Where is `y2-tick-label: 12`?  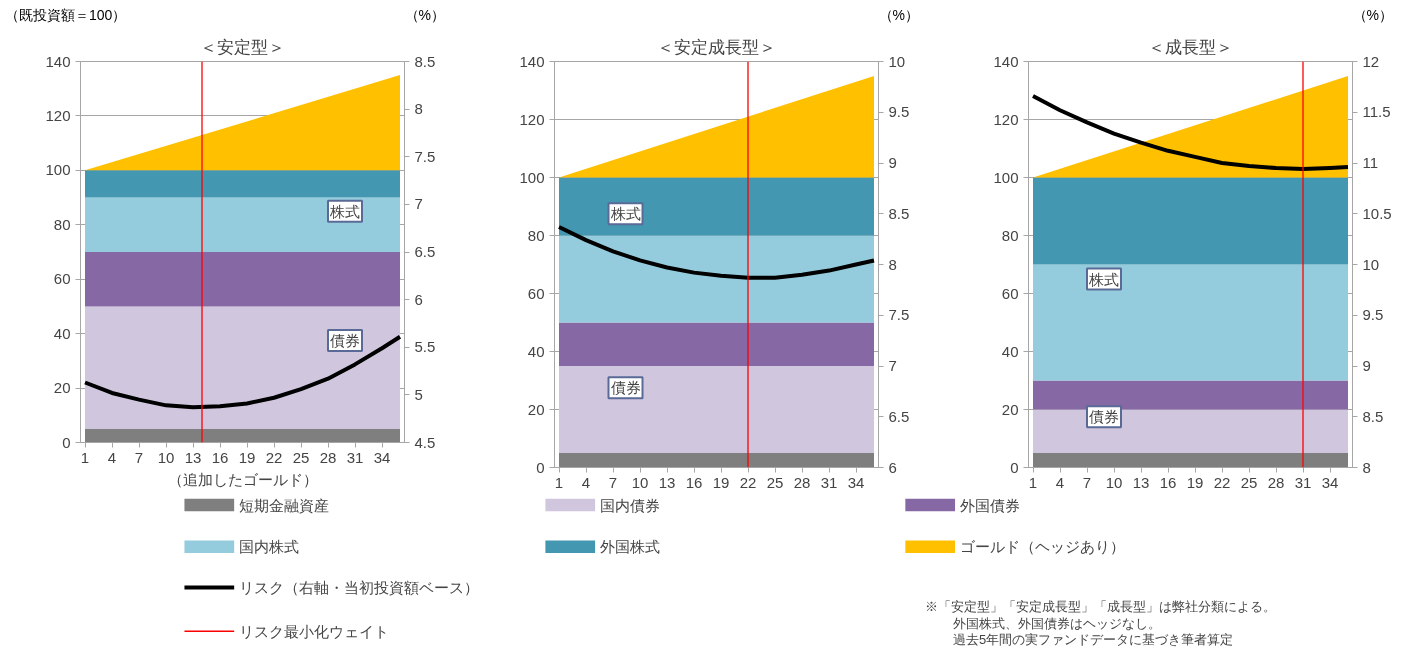 y2-tick-label: 12 is located at coordinates (1371, 61).